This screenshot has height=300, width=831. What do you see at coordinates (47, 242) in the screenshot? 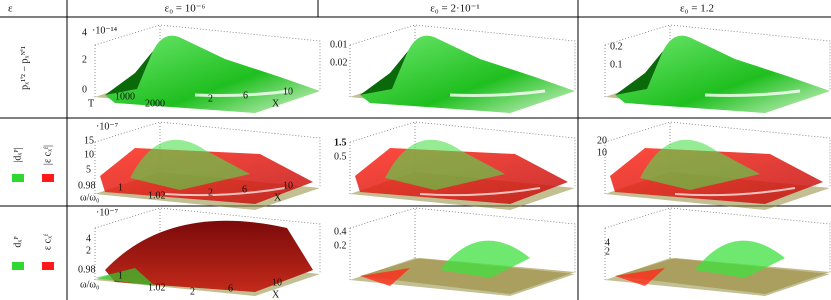
I see `row-label: ε cₓᶠ` at bounding box center [47, 242].